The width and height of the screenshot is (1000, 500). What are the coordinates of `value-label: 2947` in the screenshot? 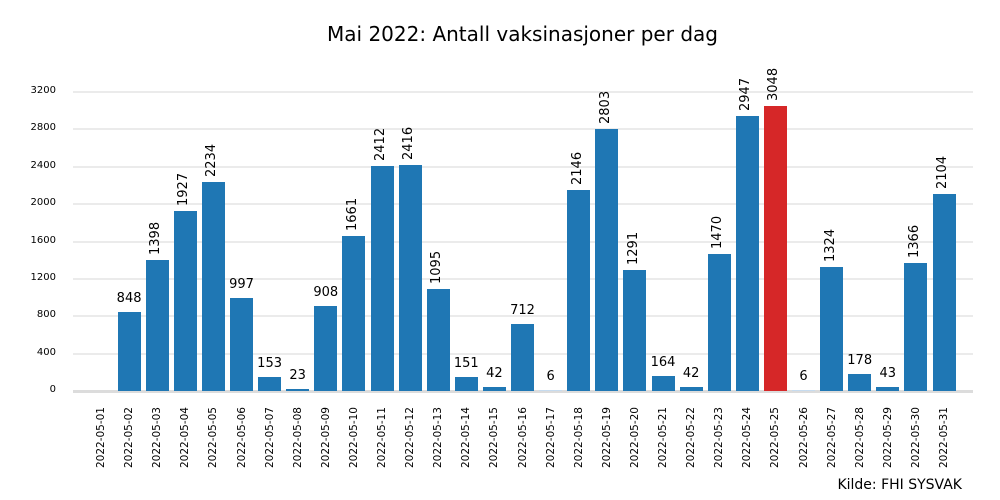 It's located at (746, 94).